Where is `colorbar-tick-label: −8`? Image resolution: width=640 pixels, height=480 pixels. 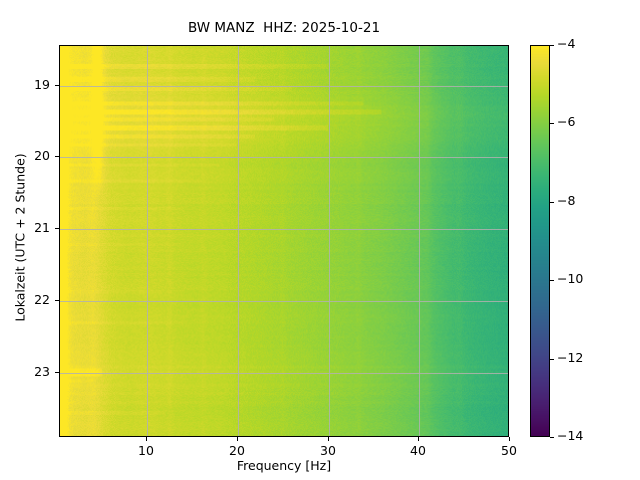 colorbar-tick-label: −8 is located at coordinates (566, 200).